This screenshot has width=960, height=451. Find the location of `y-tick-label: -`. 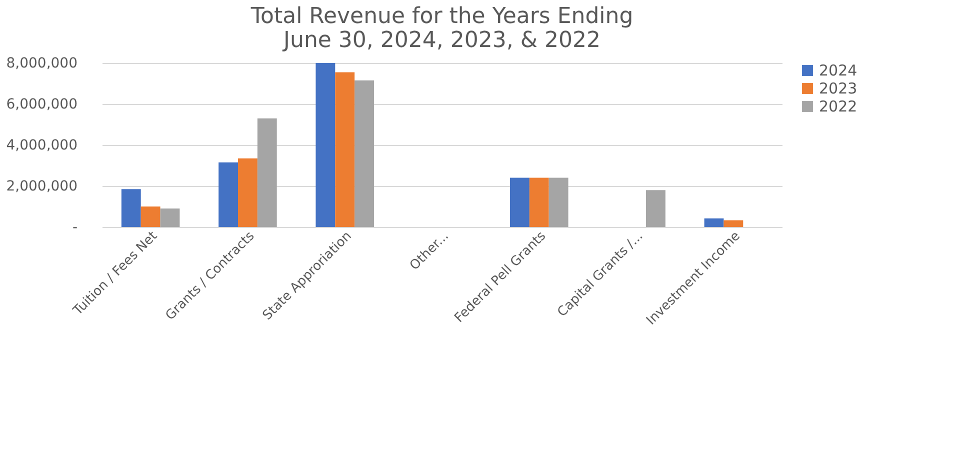

y-tick-label: - is located at coordinates (75, 228).